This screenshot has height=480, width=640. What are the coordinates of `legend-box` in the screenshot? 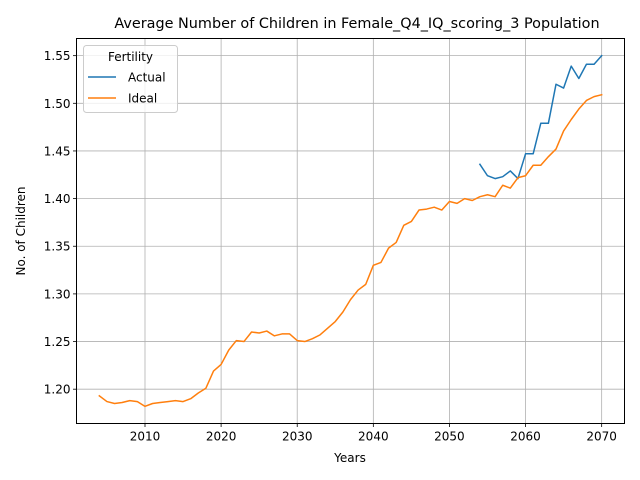 It's located at (130, 79).